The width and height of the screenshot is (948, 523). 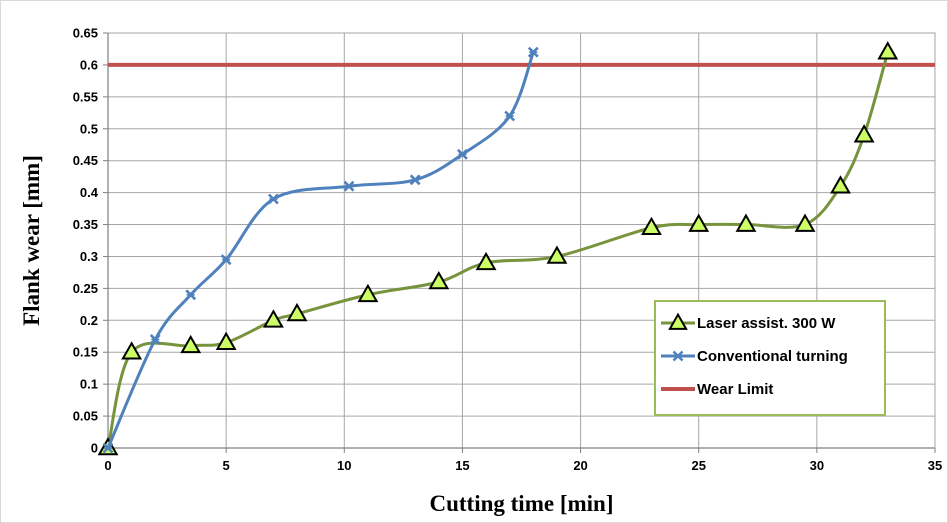 What do you see at coordinates (89, 128) in the screenshot?
I see `y-tick-label: 0.5` at bounding box center [89, 128].